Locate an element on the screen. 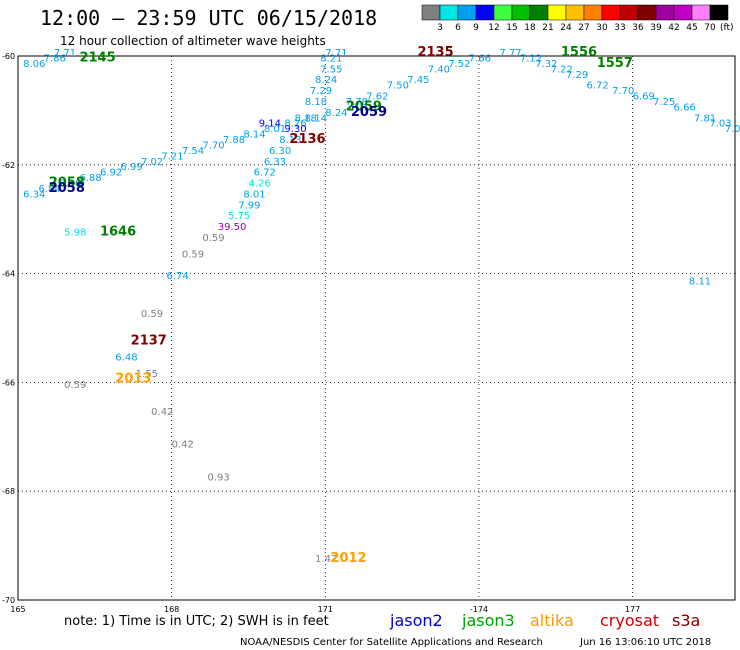 The width and height of the screenshot is (740, 650). chart-title: 12:00 – 23:59 UTC 06/15/2018 is located at coordinates (208, 18).